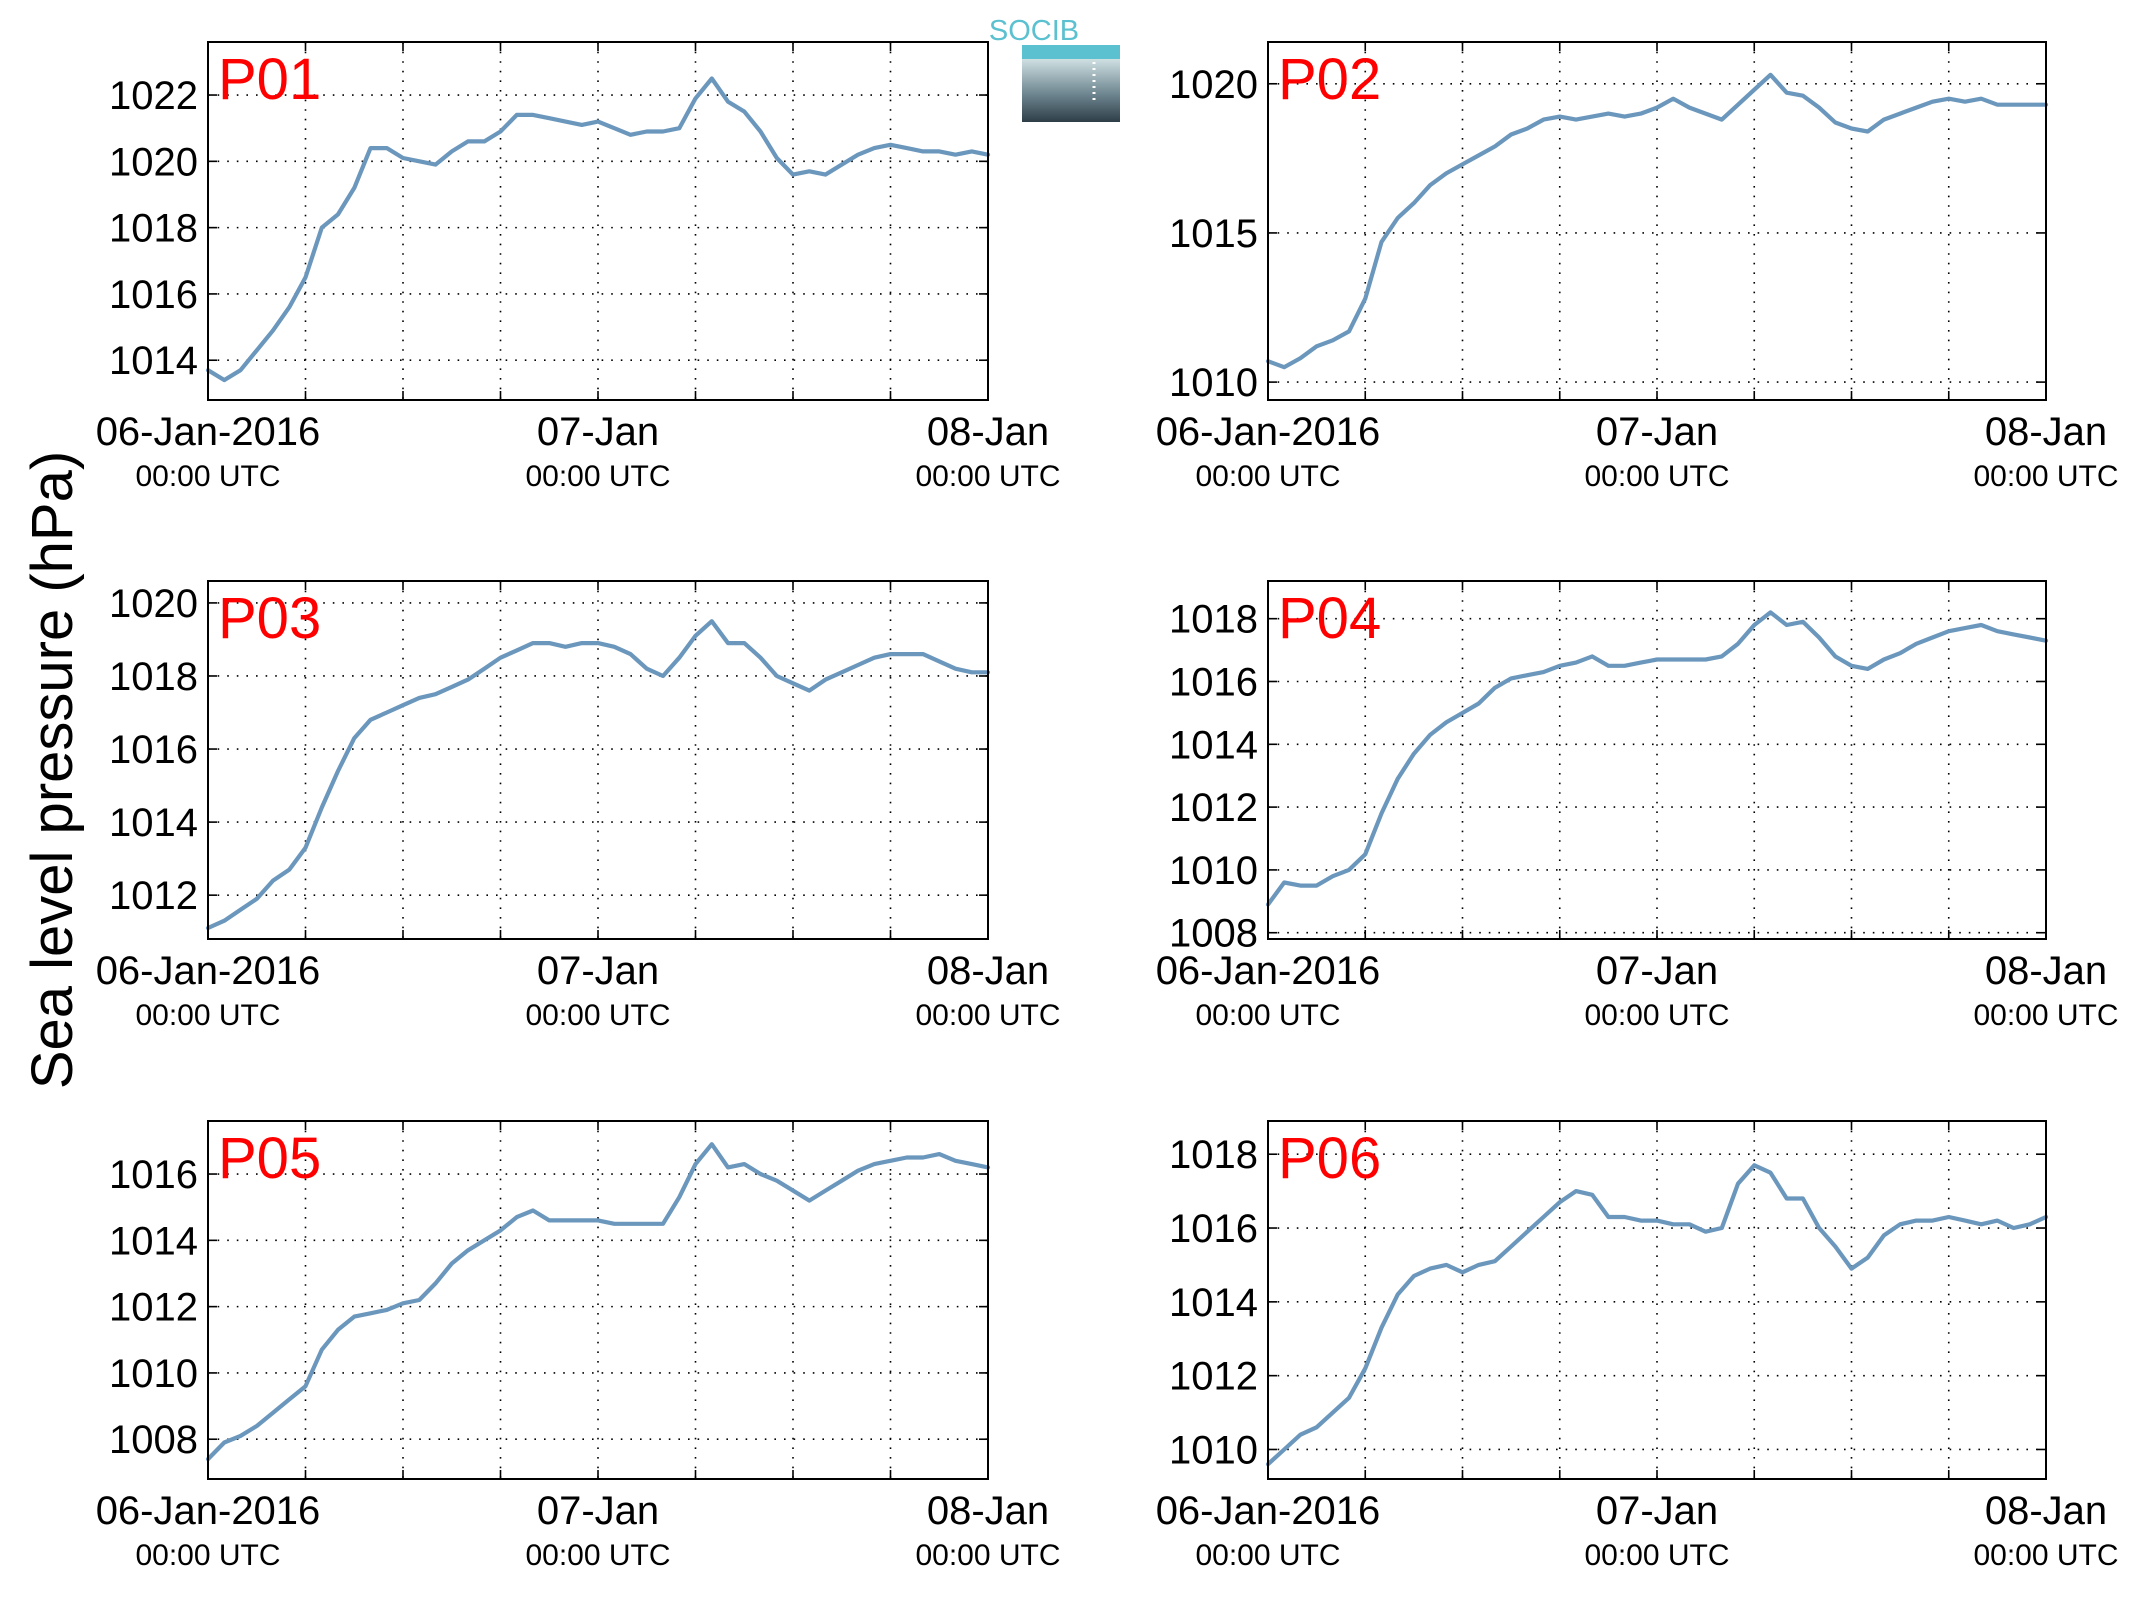  I want to click on panel-label: P02, so click(1329, 79).